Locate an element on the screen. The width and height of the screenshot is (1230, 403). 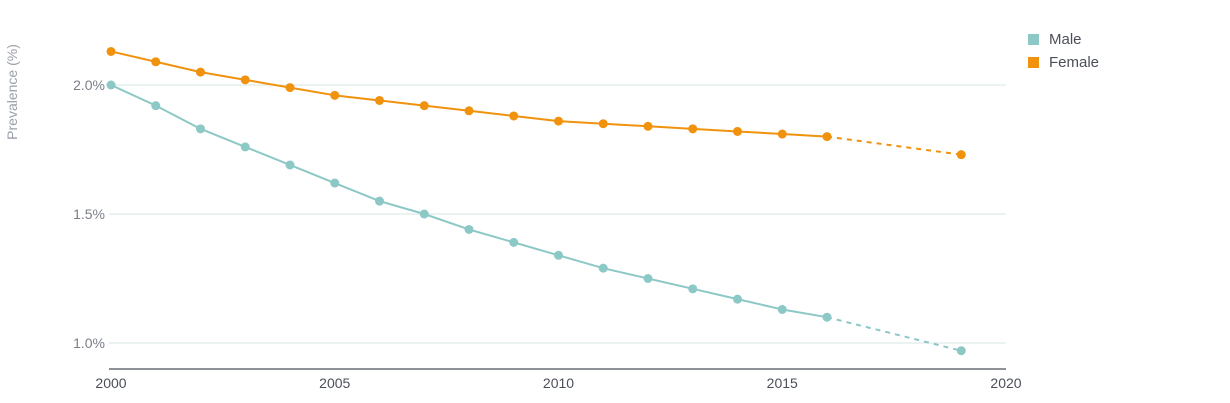
data-point-female-2007 is located at coordinates (424, 106).